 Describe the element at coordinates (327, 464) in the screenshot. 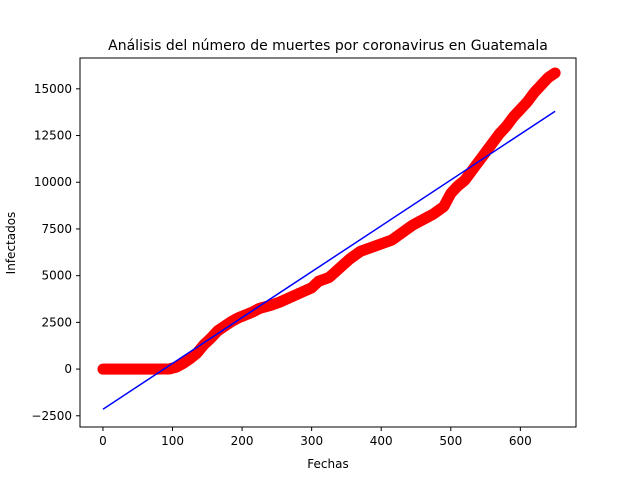

I see `x-axis-label: Fechas` at that location.